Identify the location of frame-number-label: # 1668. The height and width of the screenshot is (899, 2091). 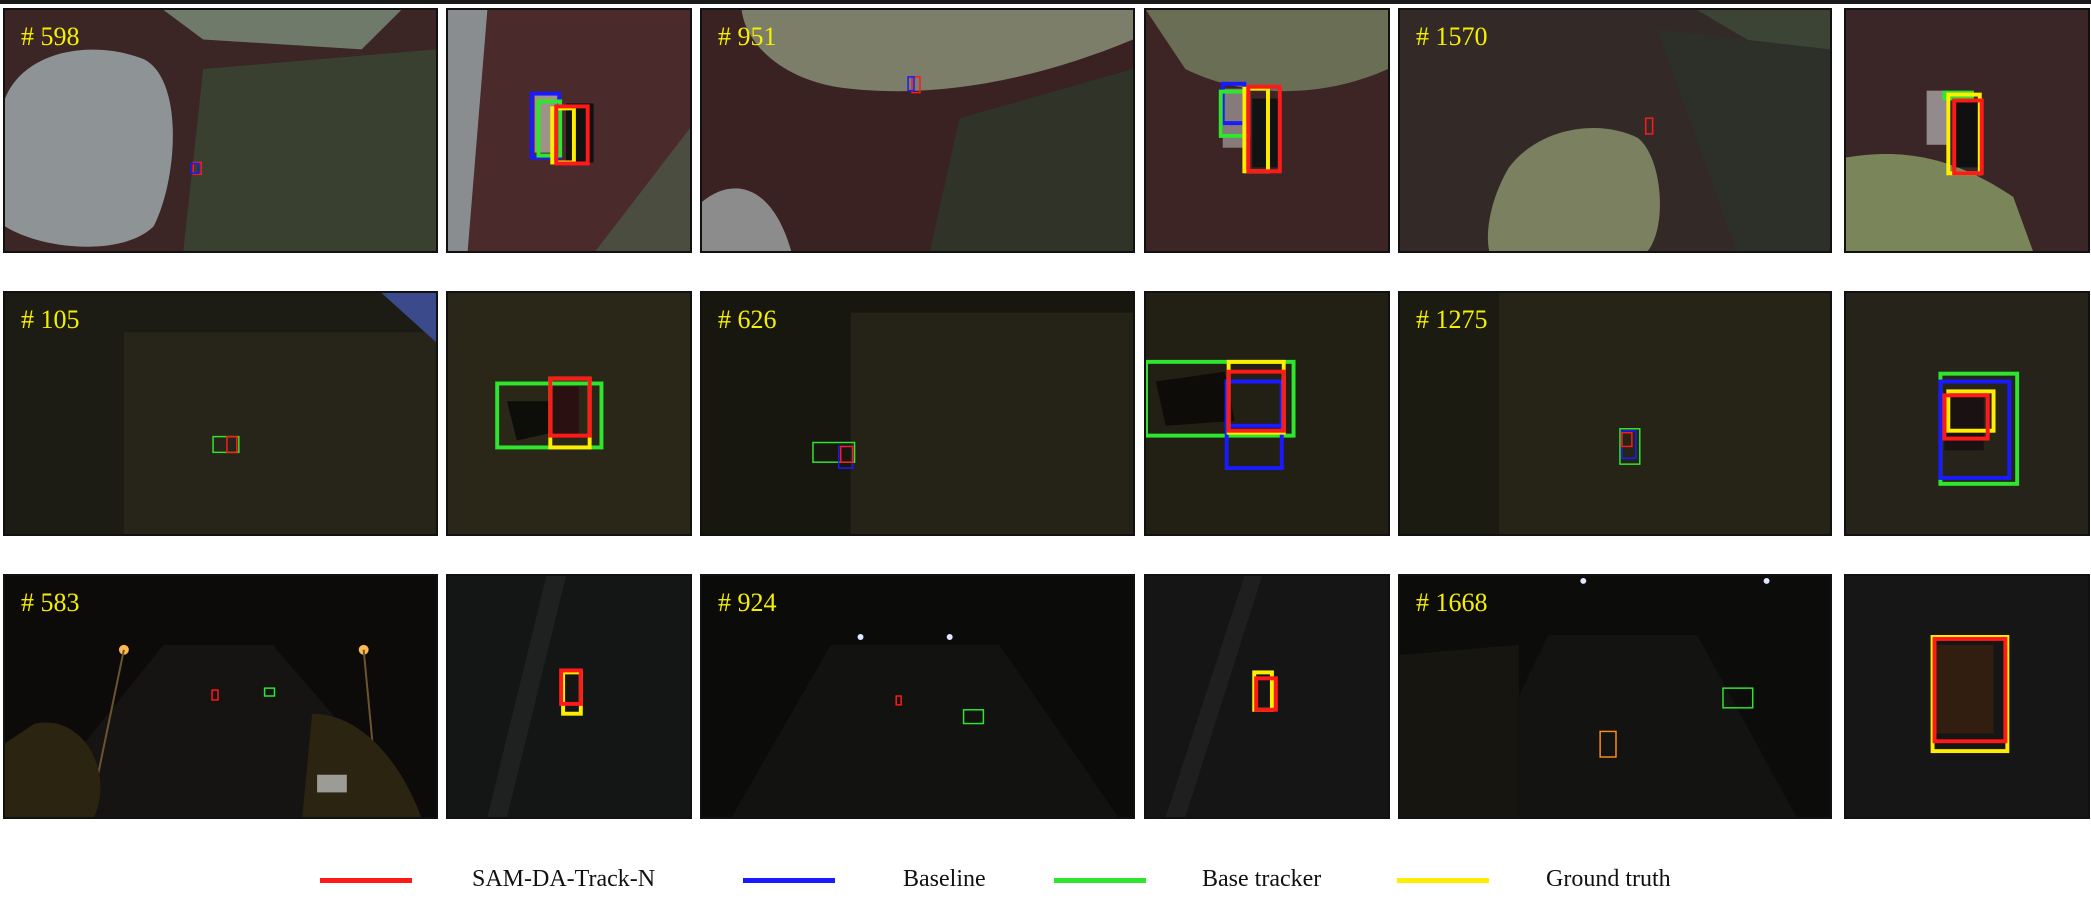
(1452, 602).